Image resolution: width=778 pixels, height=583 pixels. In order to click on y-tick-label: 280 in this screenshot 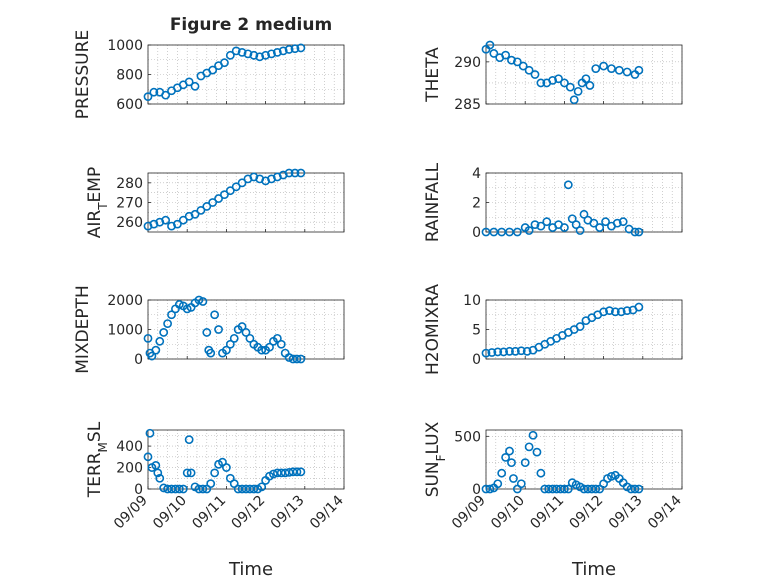, I will do `click(129, 184)`.